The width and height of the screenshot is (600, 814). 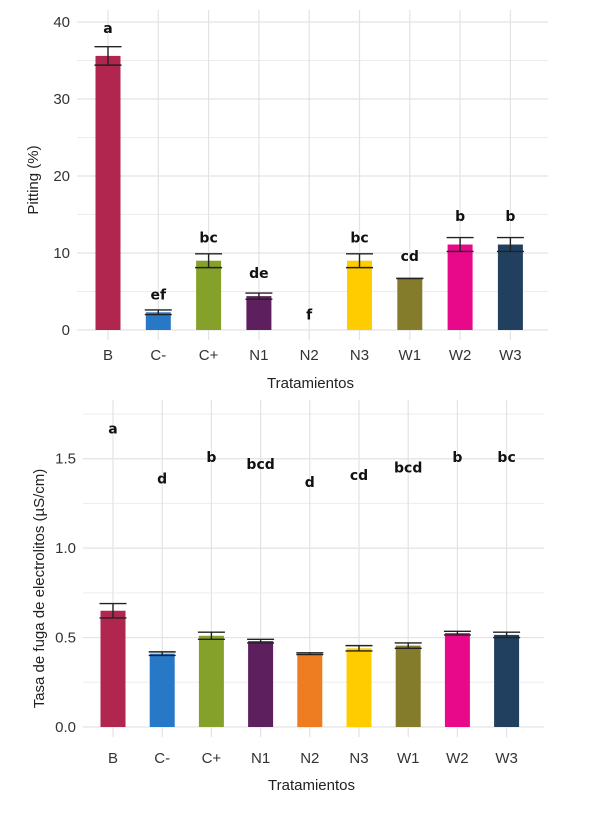 What do you see at coordinates (65, 638) in the screenshot?
I see `y-tick-label: 0.5` at bounding box center [65, 638].